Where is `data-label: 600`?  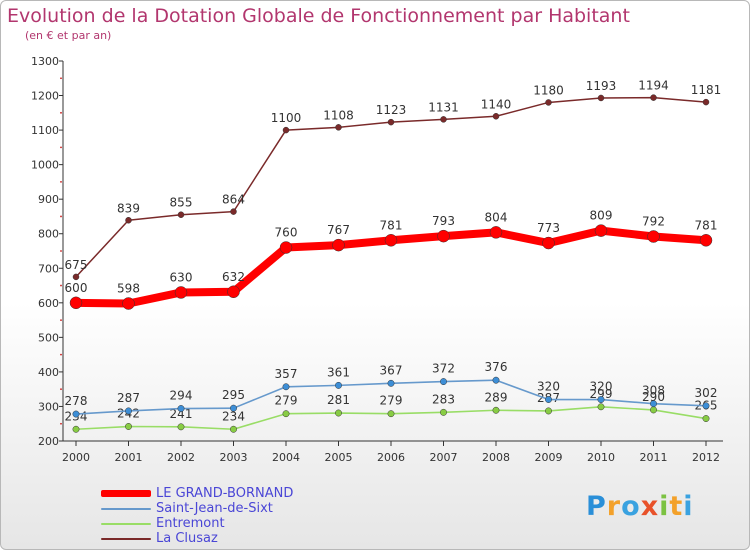 data-label: 600 is located at coordinates (76, 288).